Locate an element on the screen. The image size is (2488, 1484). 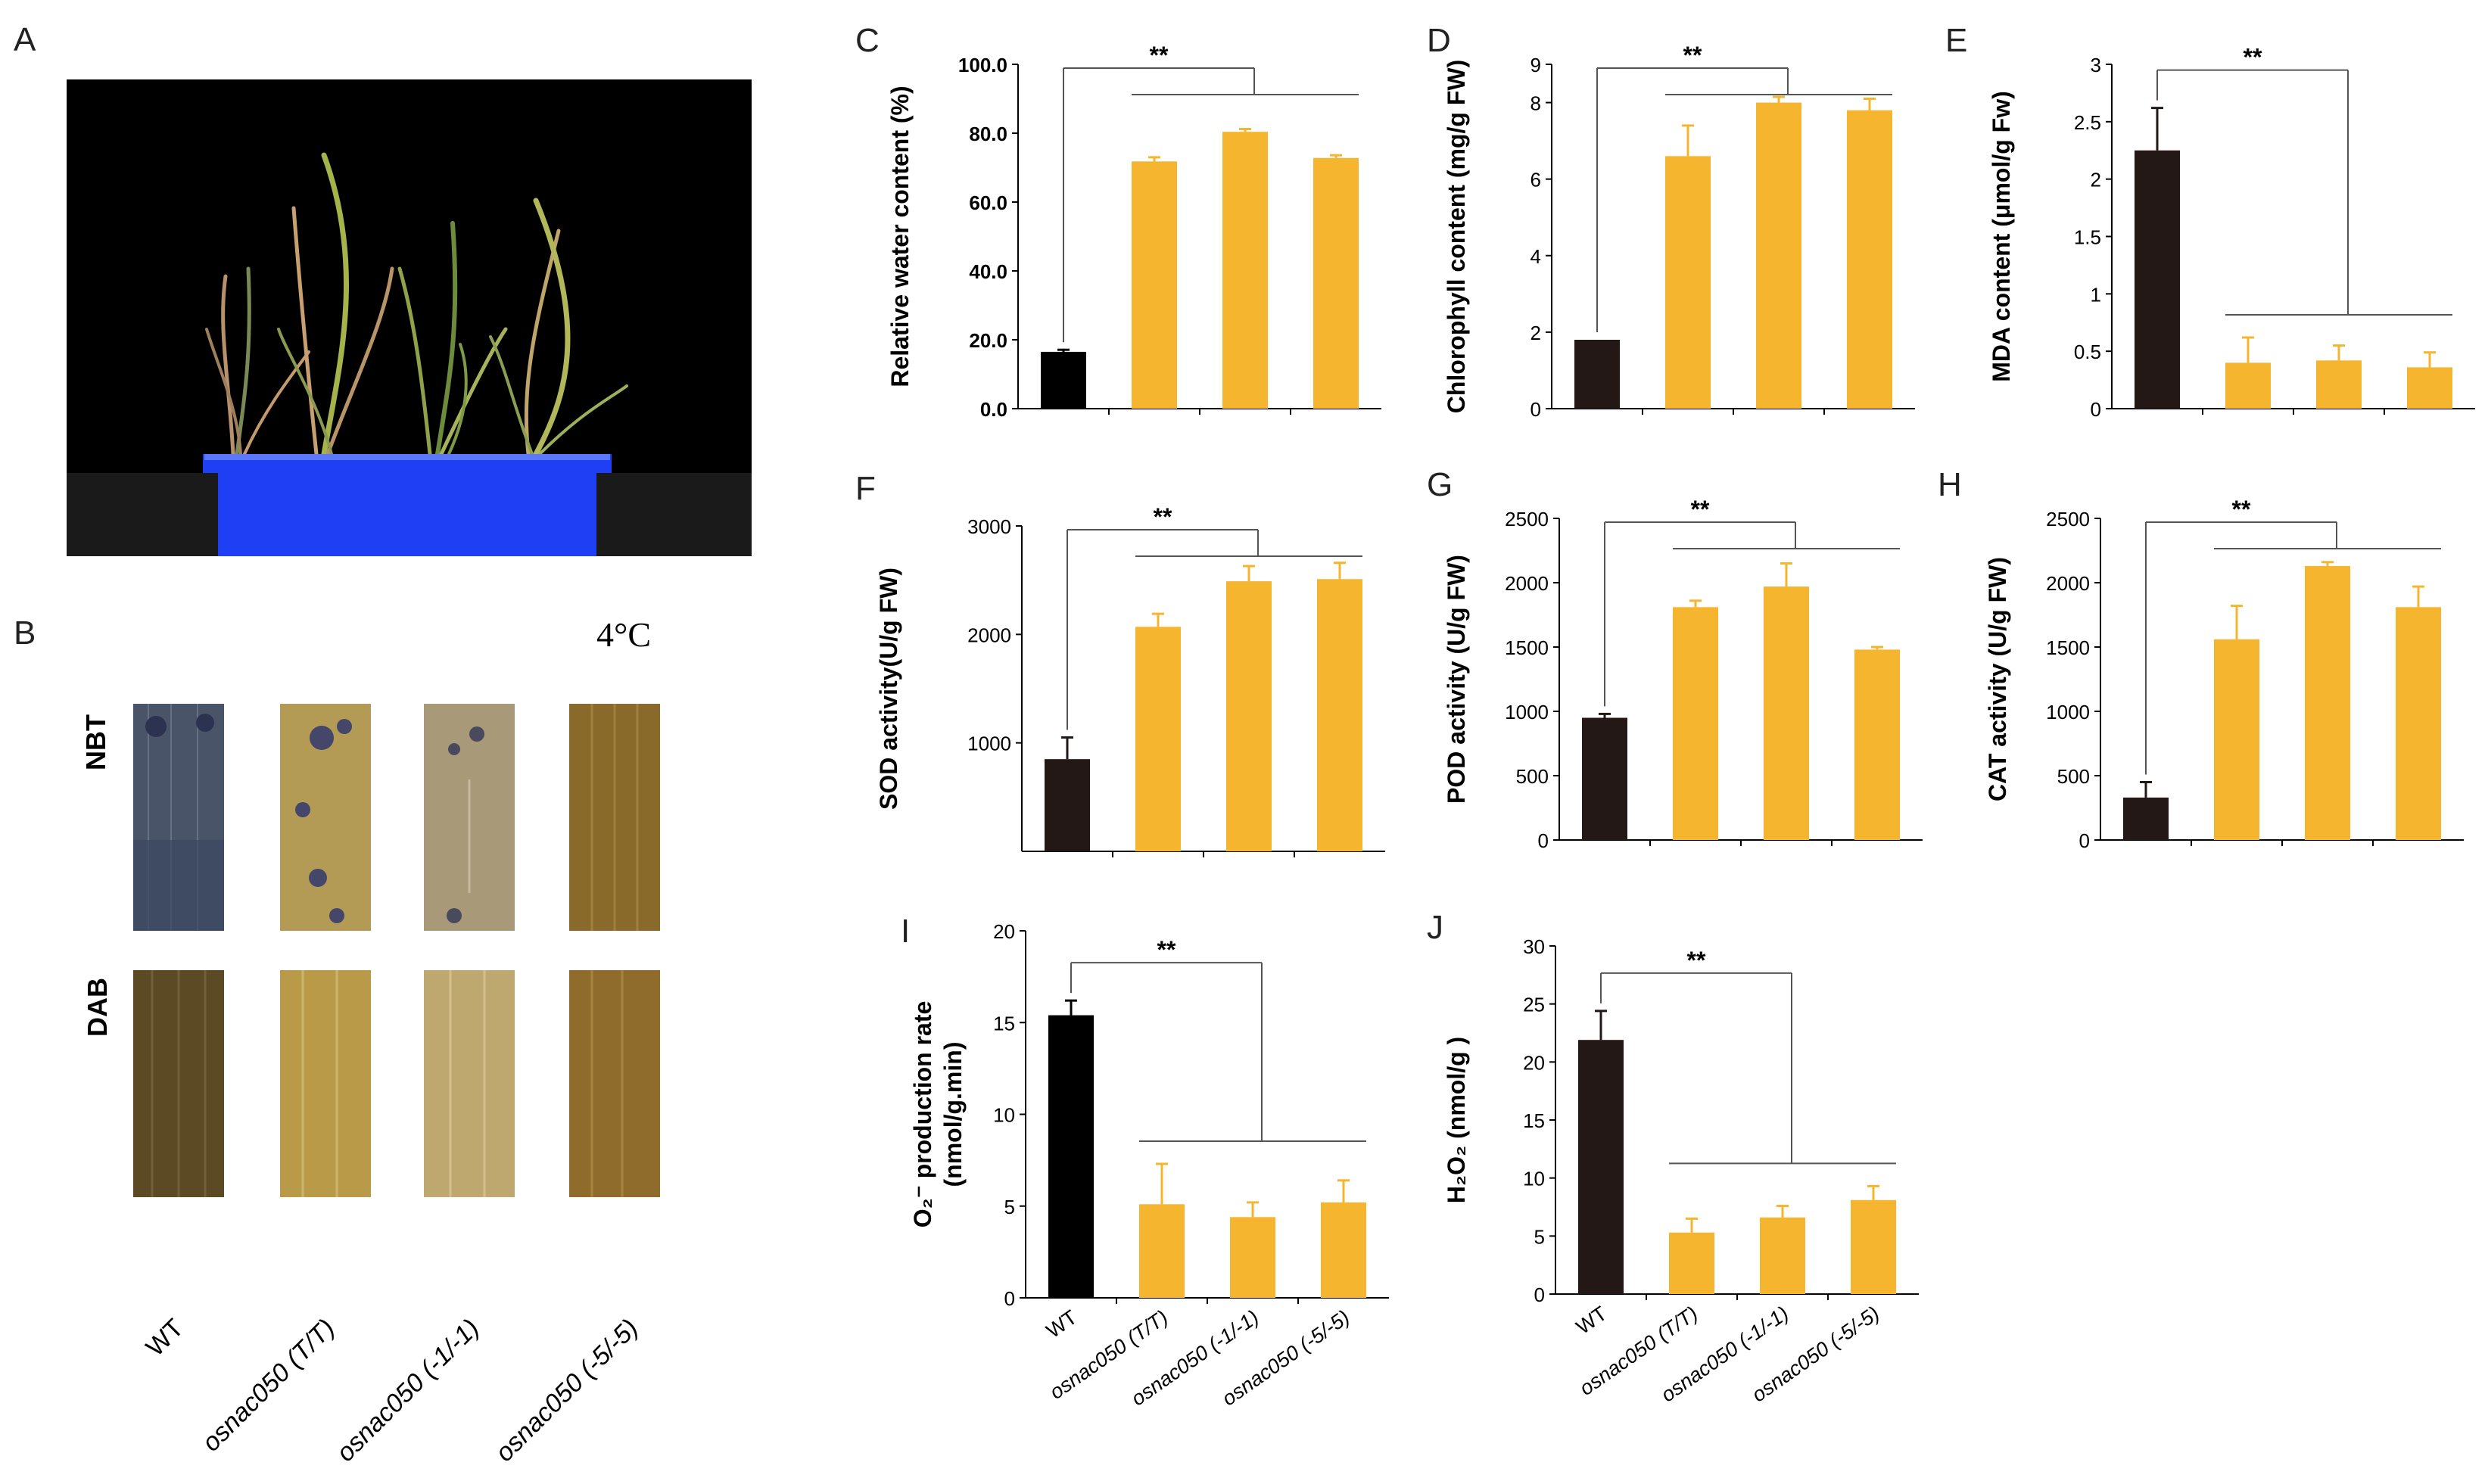
y-axis-label: SOD activity(U/g FW) is located at coordinates (888, 689).